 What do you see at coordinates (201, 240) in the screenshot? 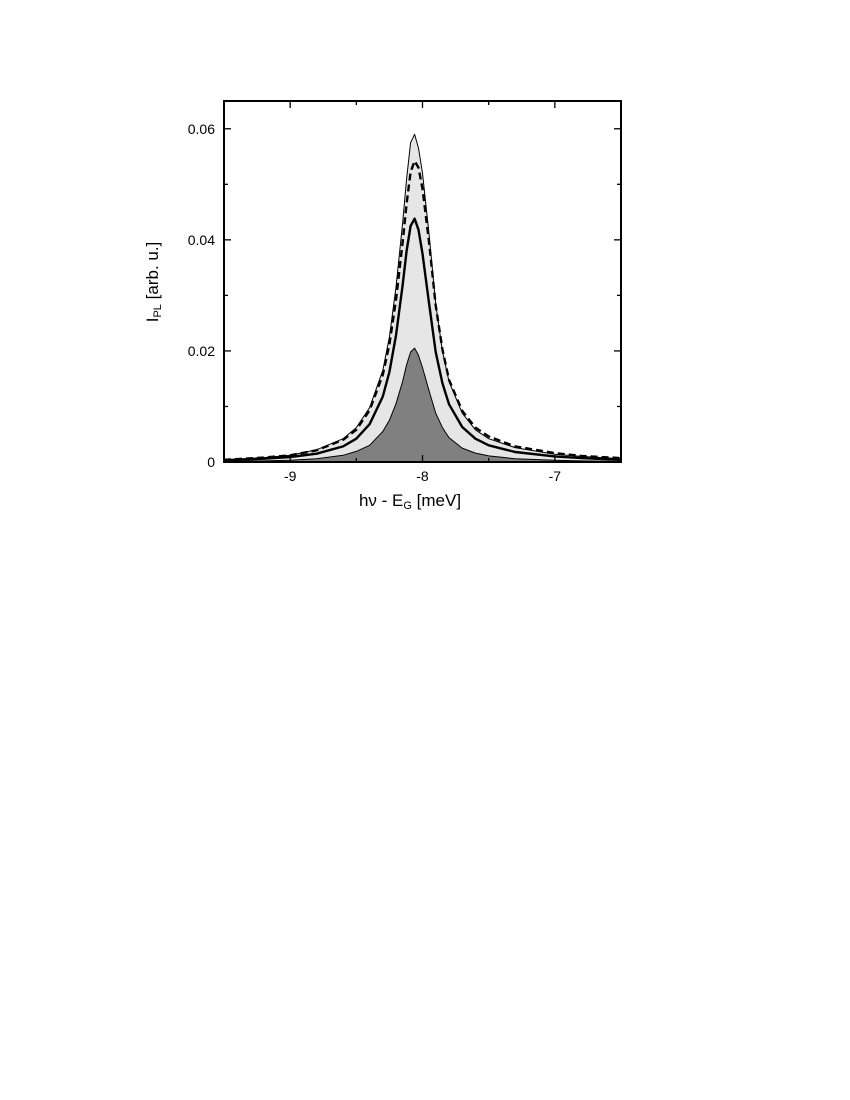
I see `y-tick-label: 0.04` at bounding box center [201, 240].